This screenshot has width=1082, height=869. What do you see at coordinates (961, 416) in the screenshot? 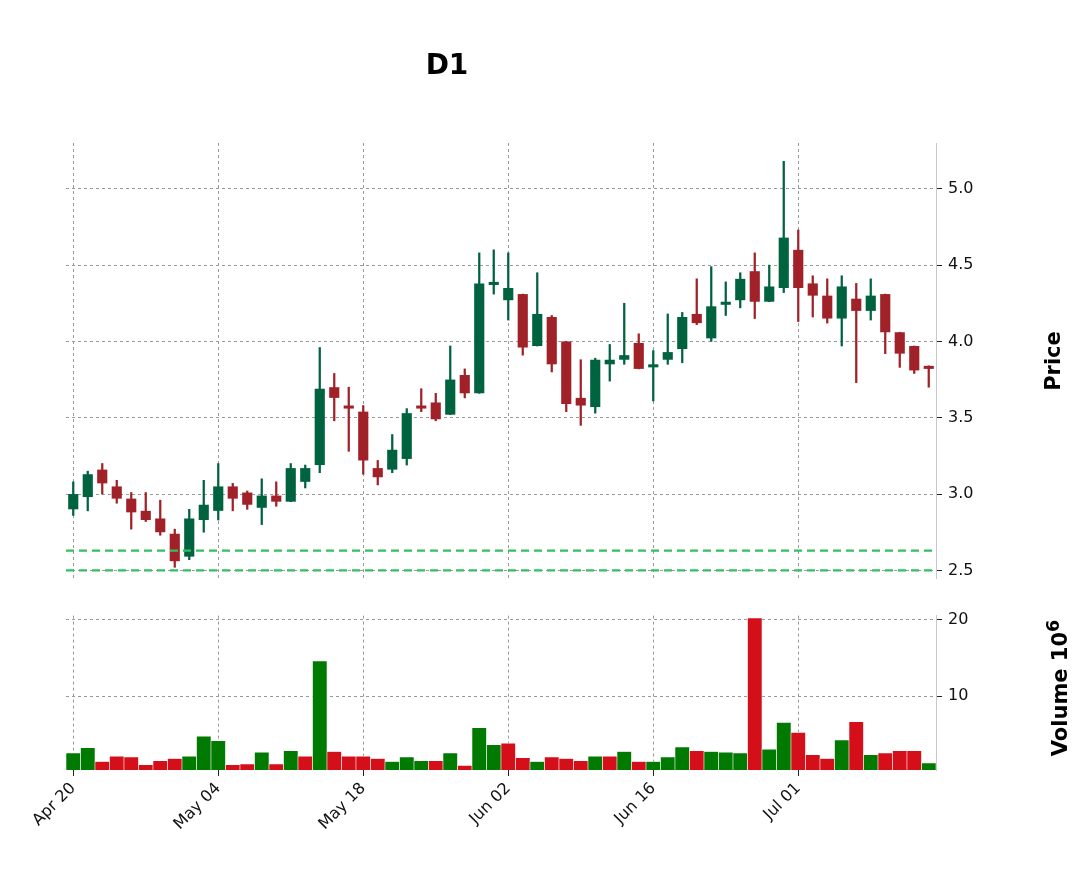
I see `y-tick-label: 3.5` at bounding box center [961, 416].